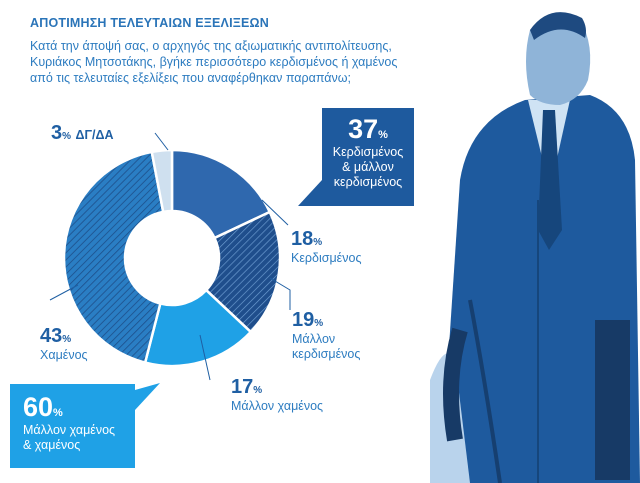 The width and height of the screenshot is (640, 483). What do you see at coordinates (52, 445) in the screenshot?
I see `callout-line: & χαμένος` at bounding box center [52, 445].